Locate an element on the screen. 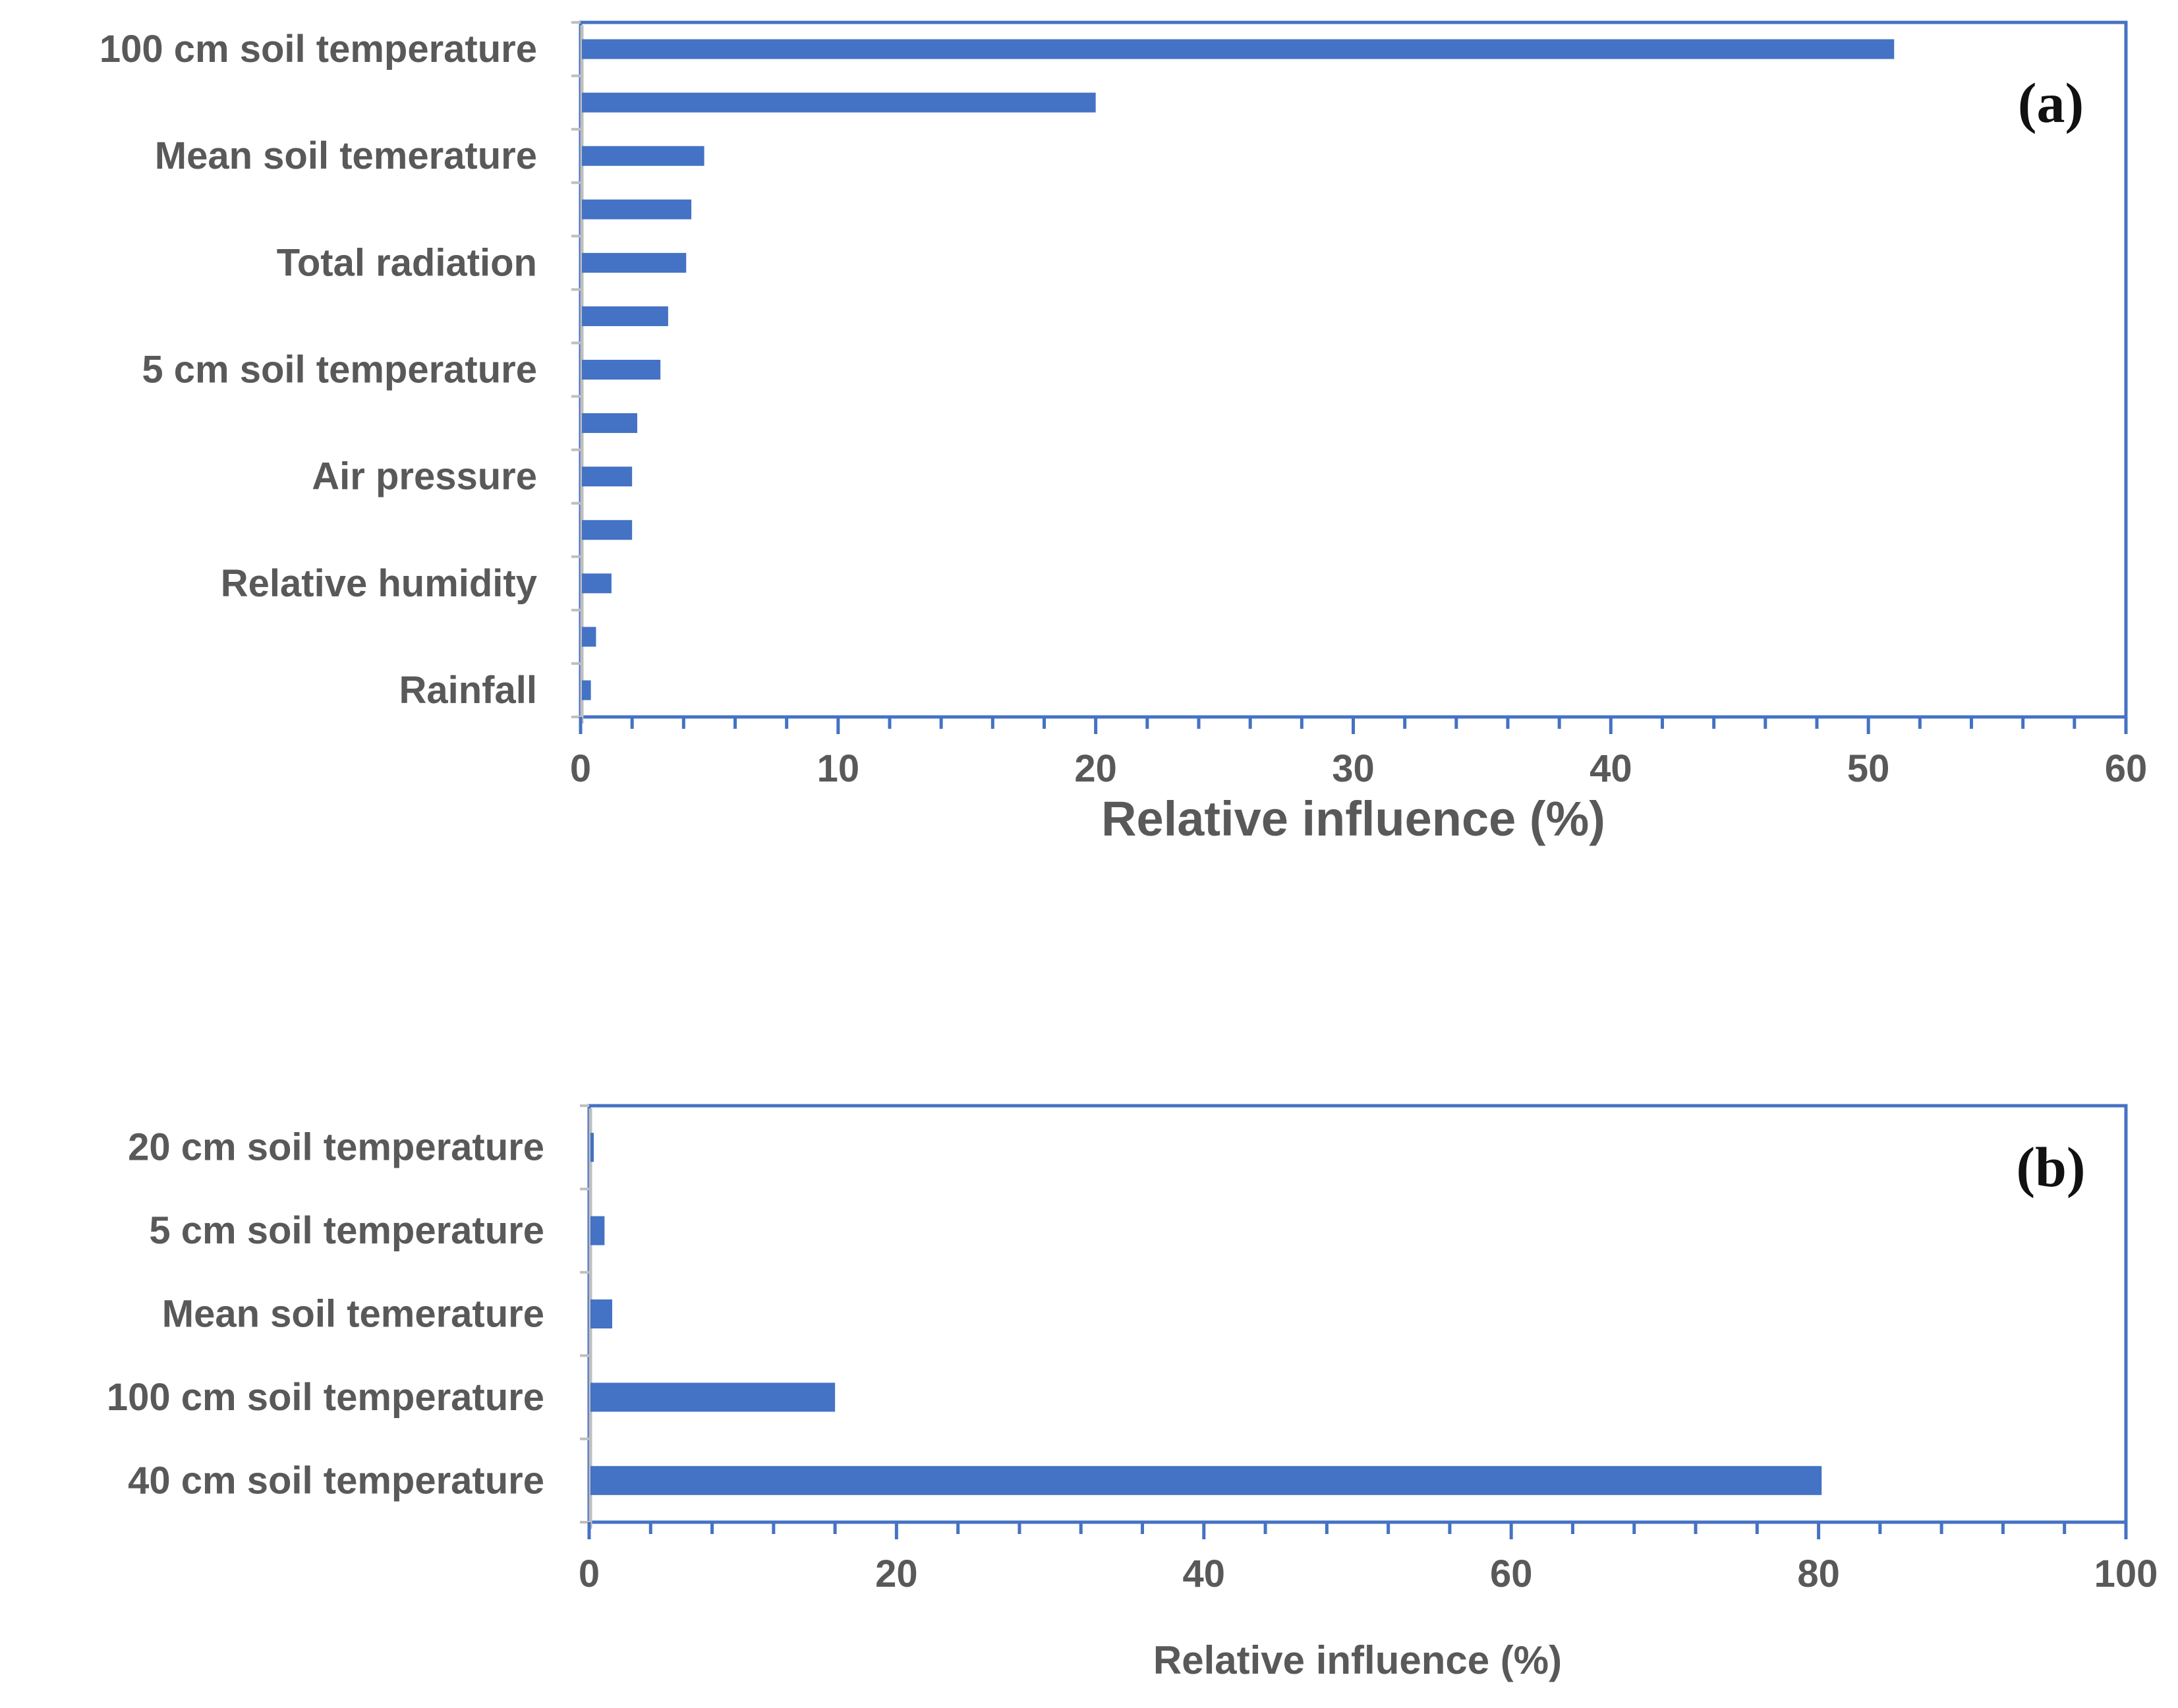  panel-a-tick-label: 30 is located at coordinates (1353, 768).